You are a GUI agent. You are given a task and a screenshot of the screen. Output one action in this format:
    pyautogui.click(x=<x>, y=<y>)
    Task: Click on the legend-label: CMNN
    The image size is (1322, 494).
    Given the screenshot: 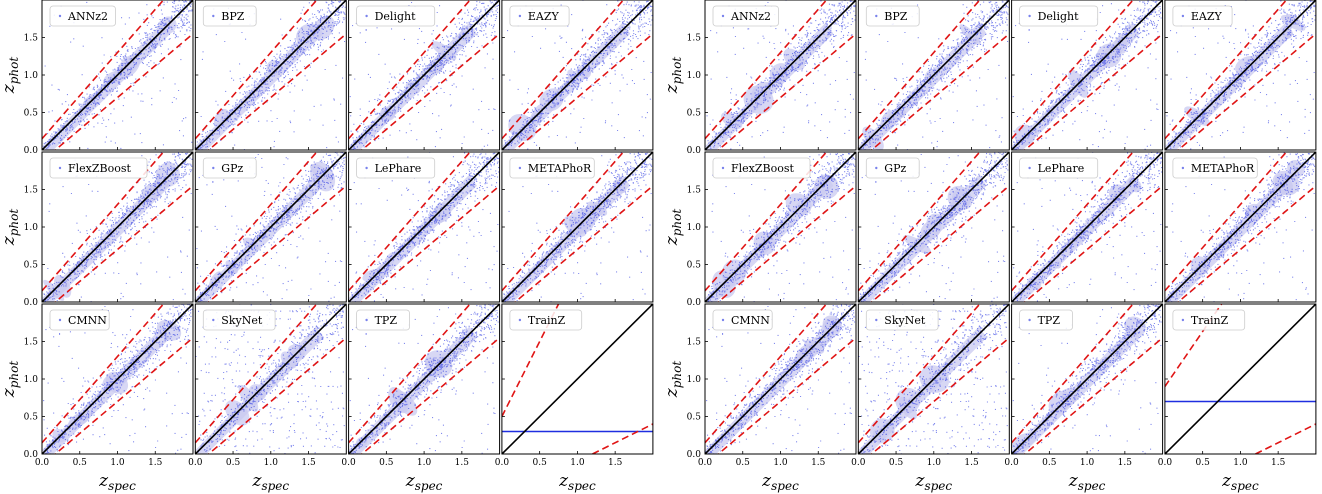 What is the action you would take?
    pyautogui.click(x=87, y=320)
    